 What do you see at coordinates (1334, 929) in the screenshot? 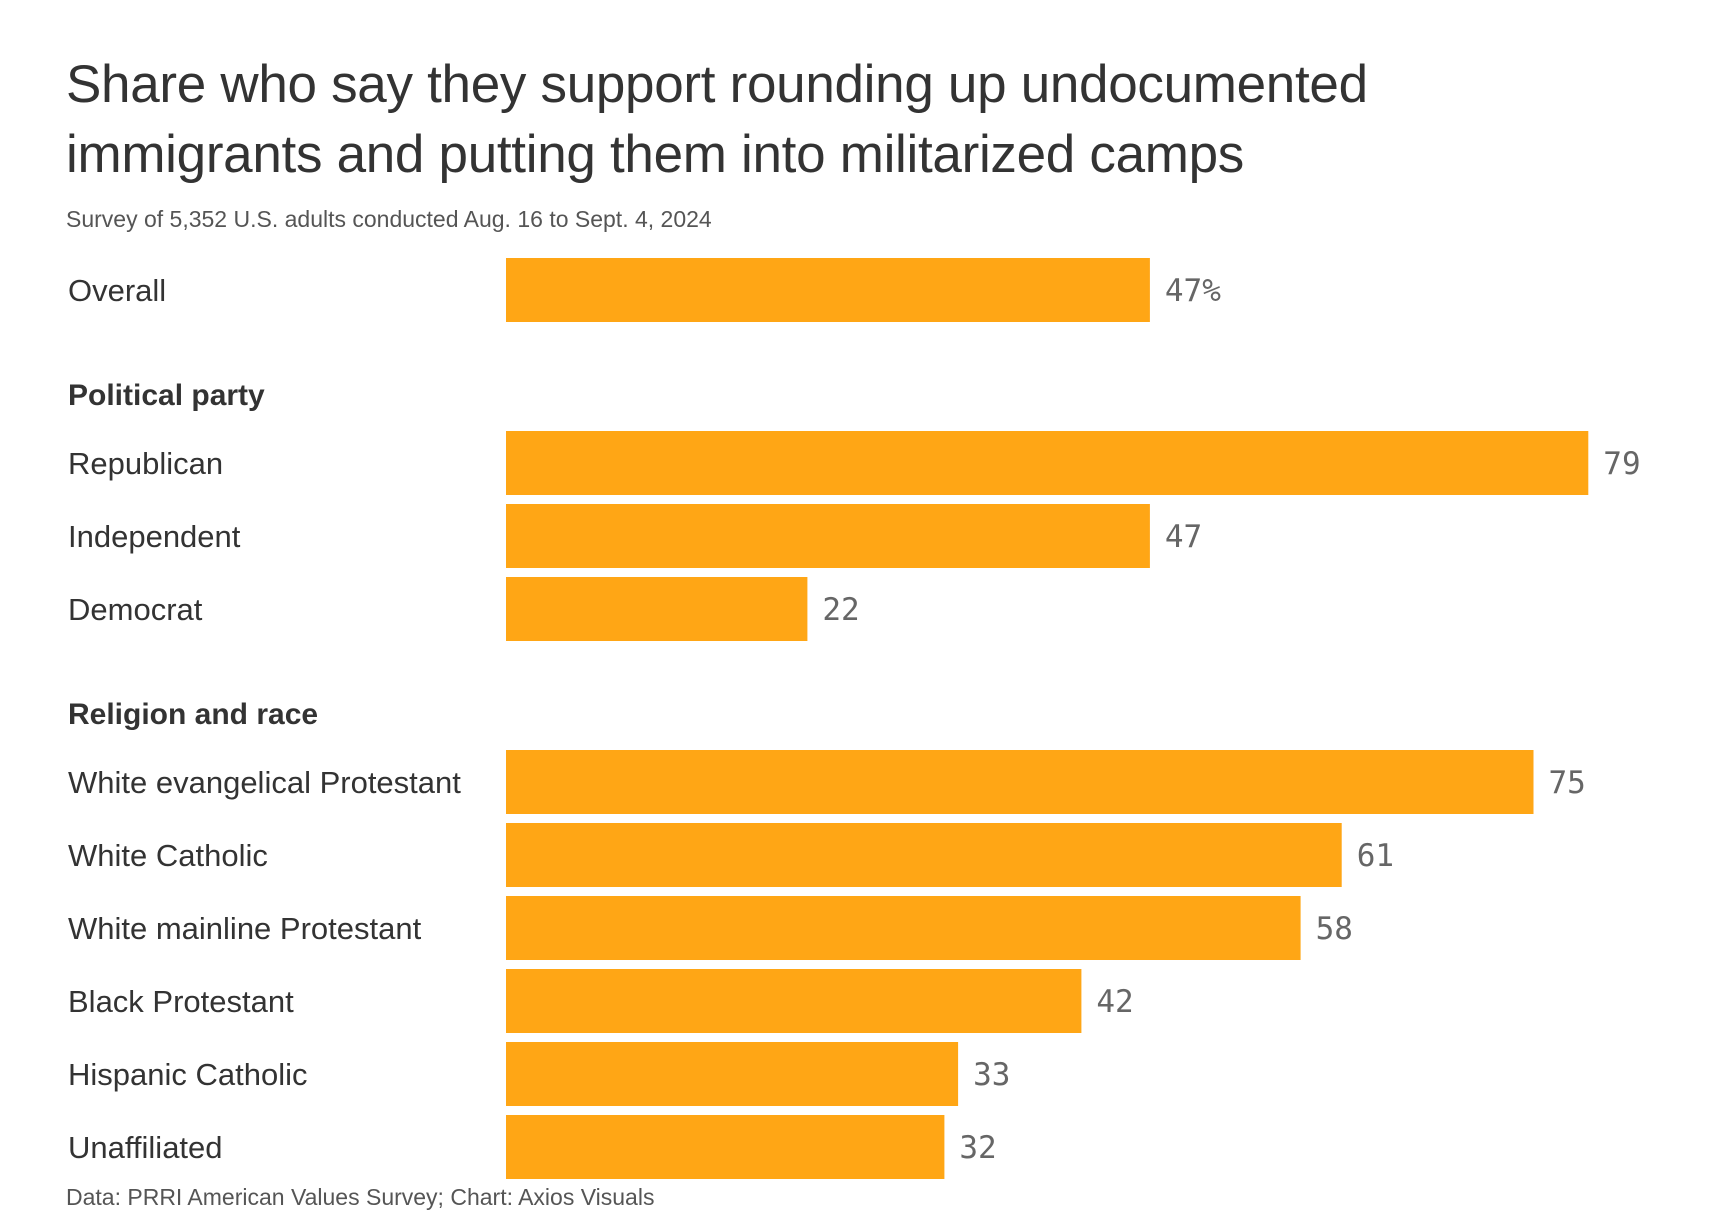
I see `value-label-white-mainline-protestant: 58` at bounding box center [1334, 929].